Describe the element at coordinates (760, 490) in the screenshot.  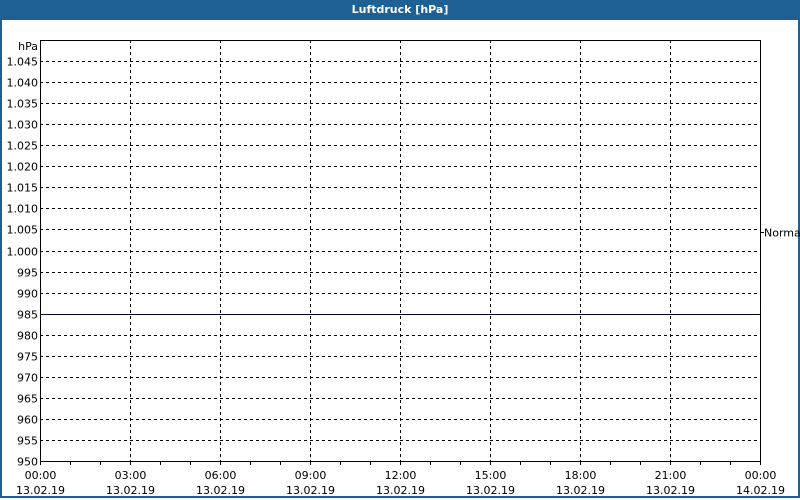
I see `x-tick-date: 14.02.19` at that location.